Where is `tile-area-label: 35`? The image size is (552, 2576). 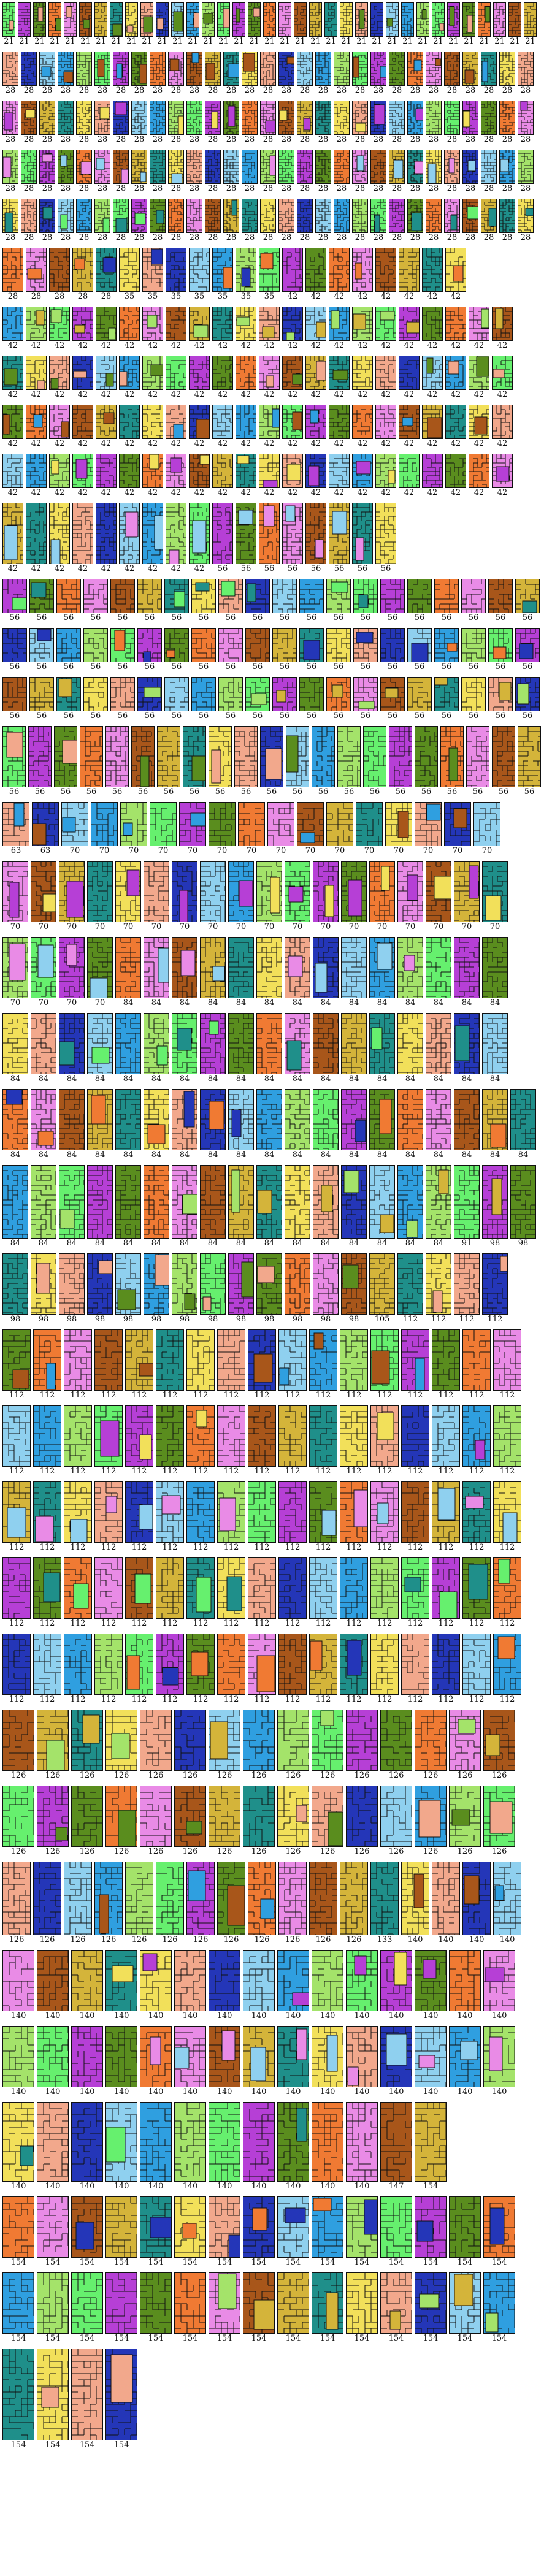 tile-area-label: 35 is located at coordinates (246, 296).